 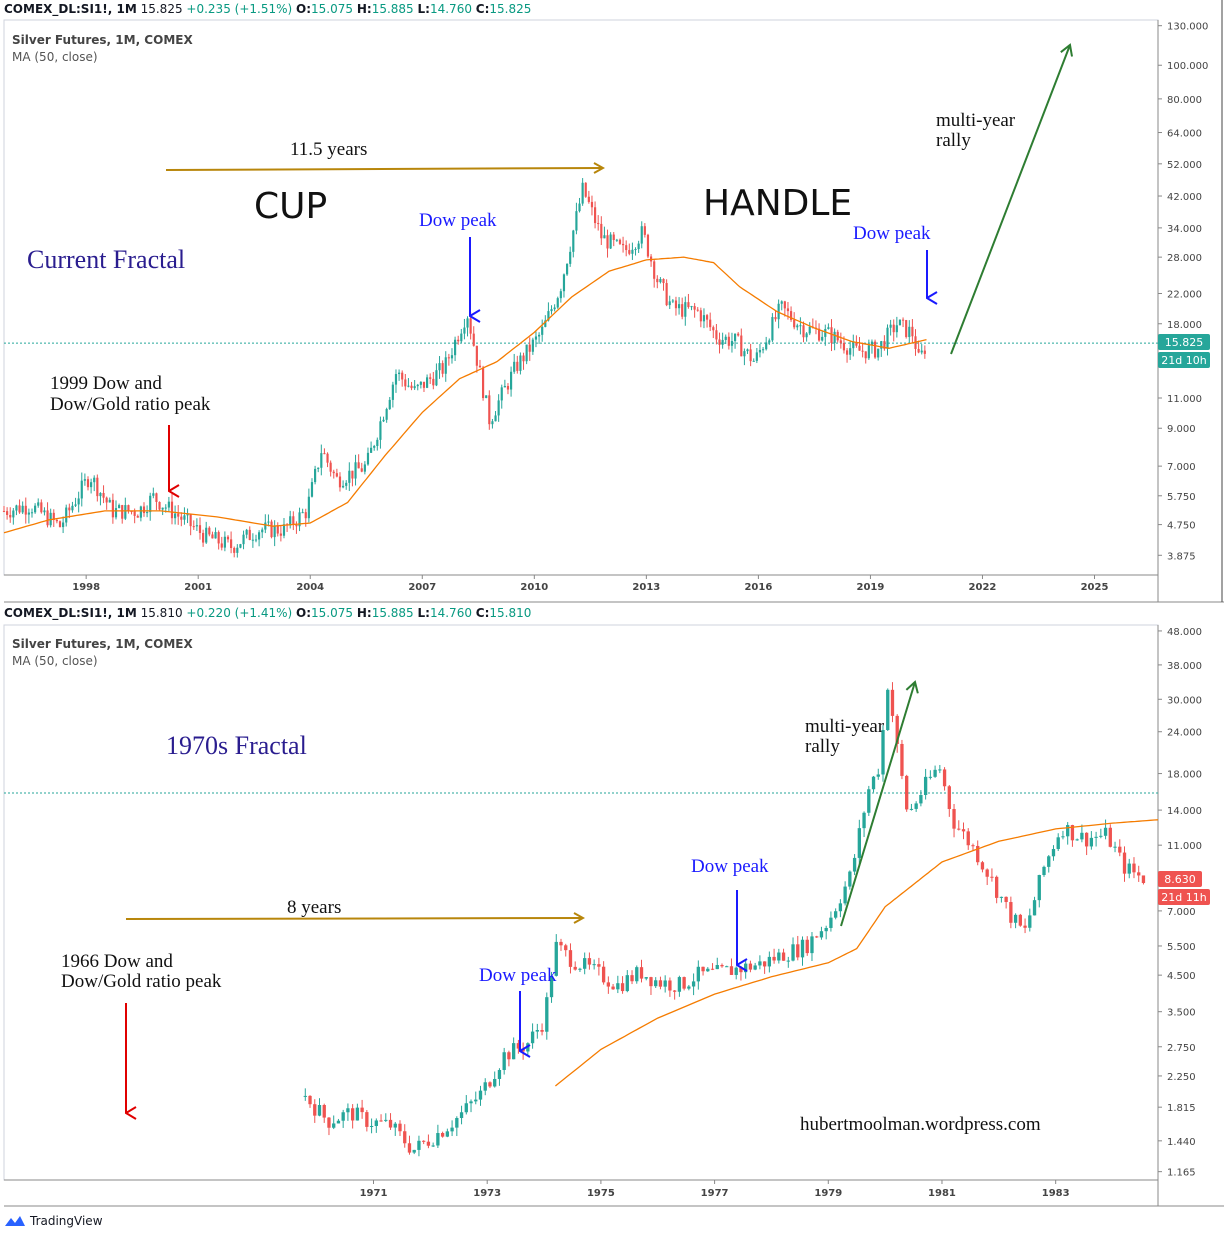 I want to click on chart2-price-badge-bg, so click(x=1180, y=879).